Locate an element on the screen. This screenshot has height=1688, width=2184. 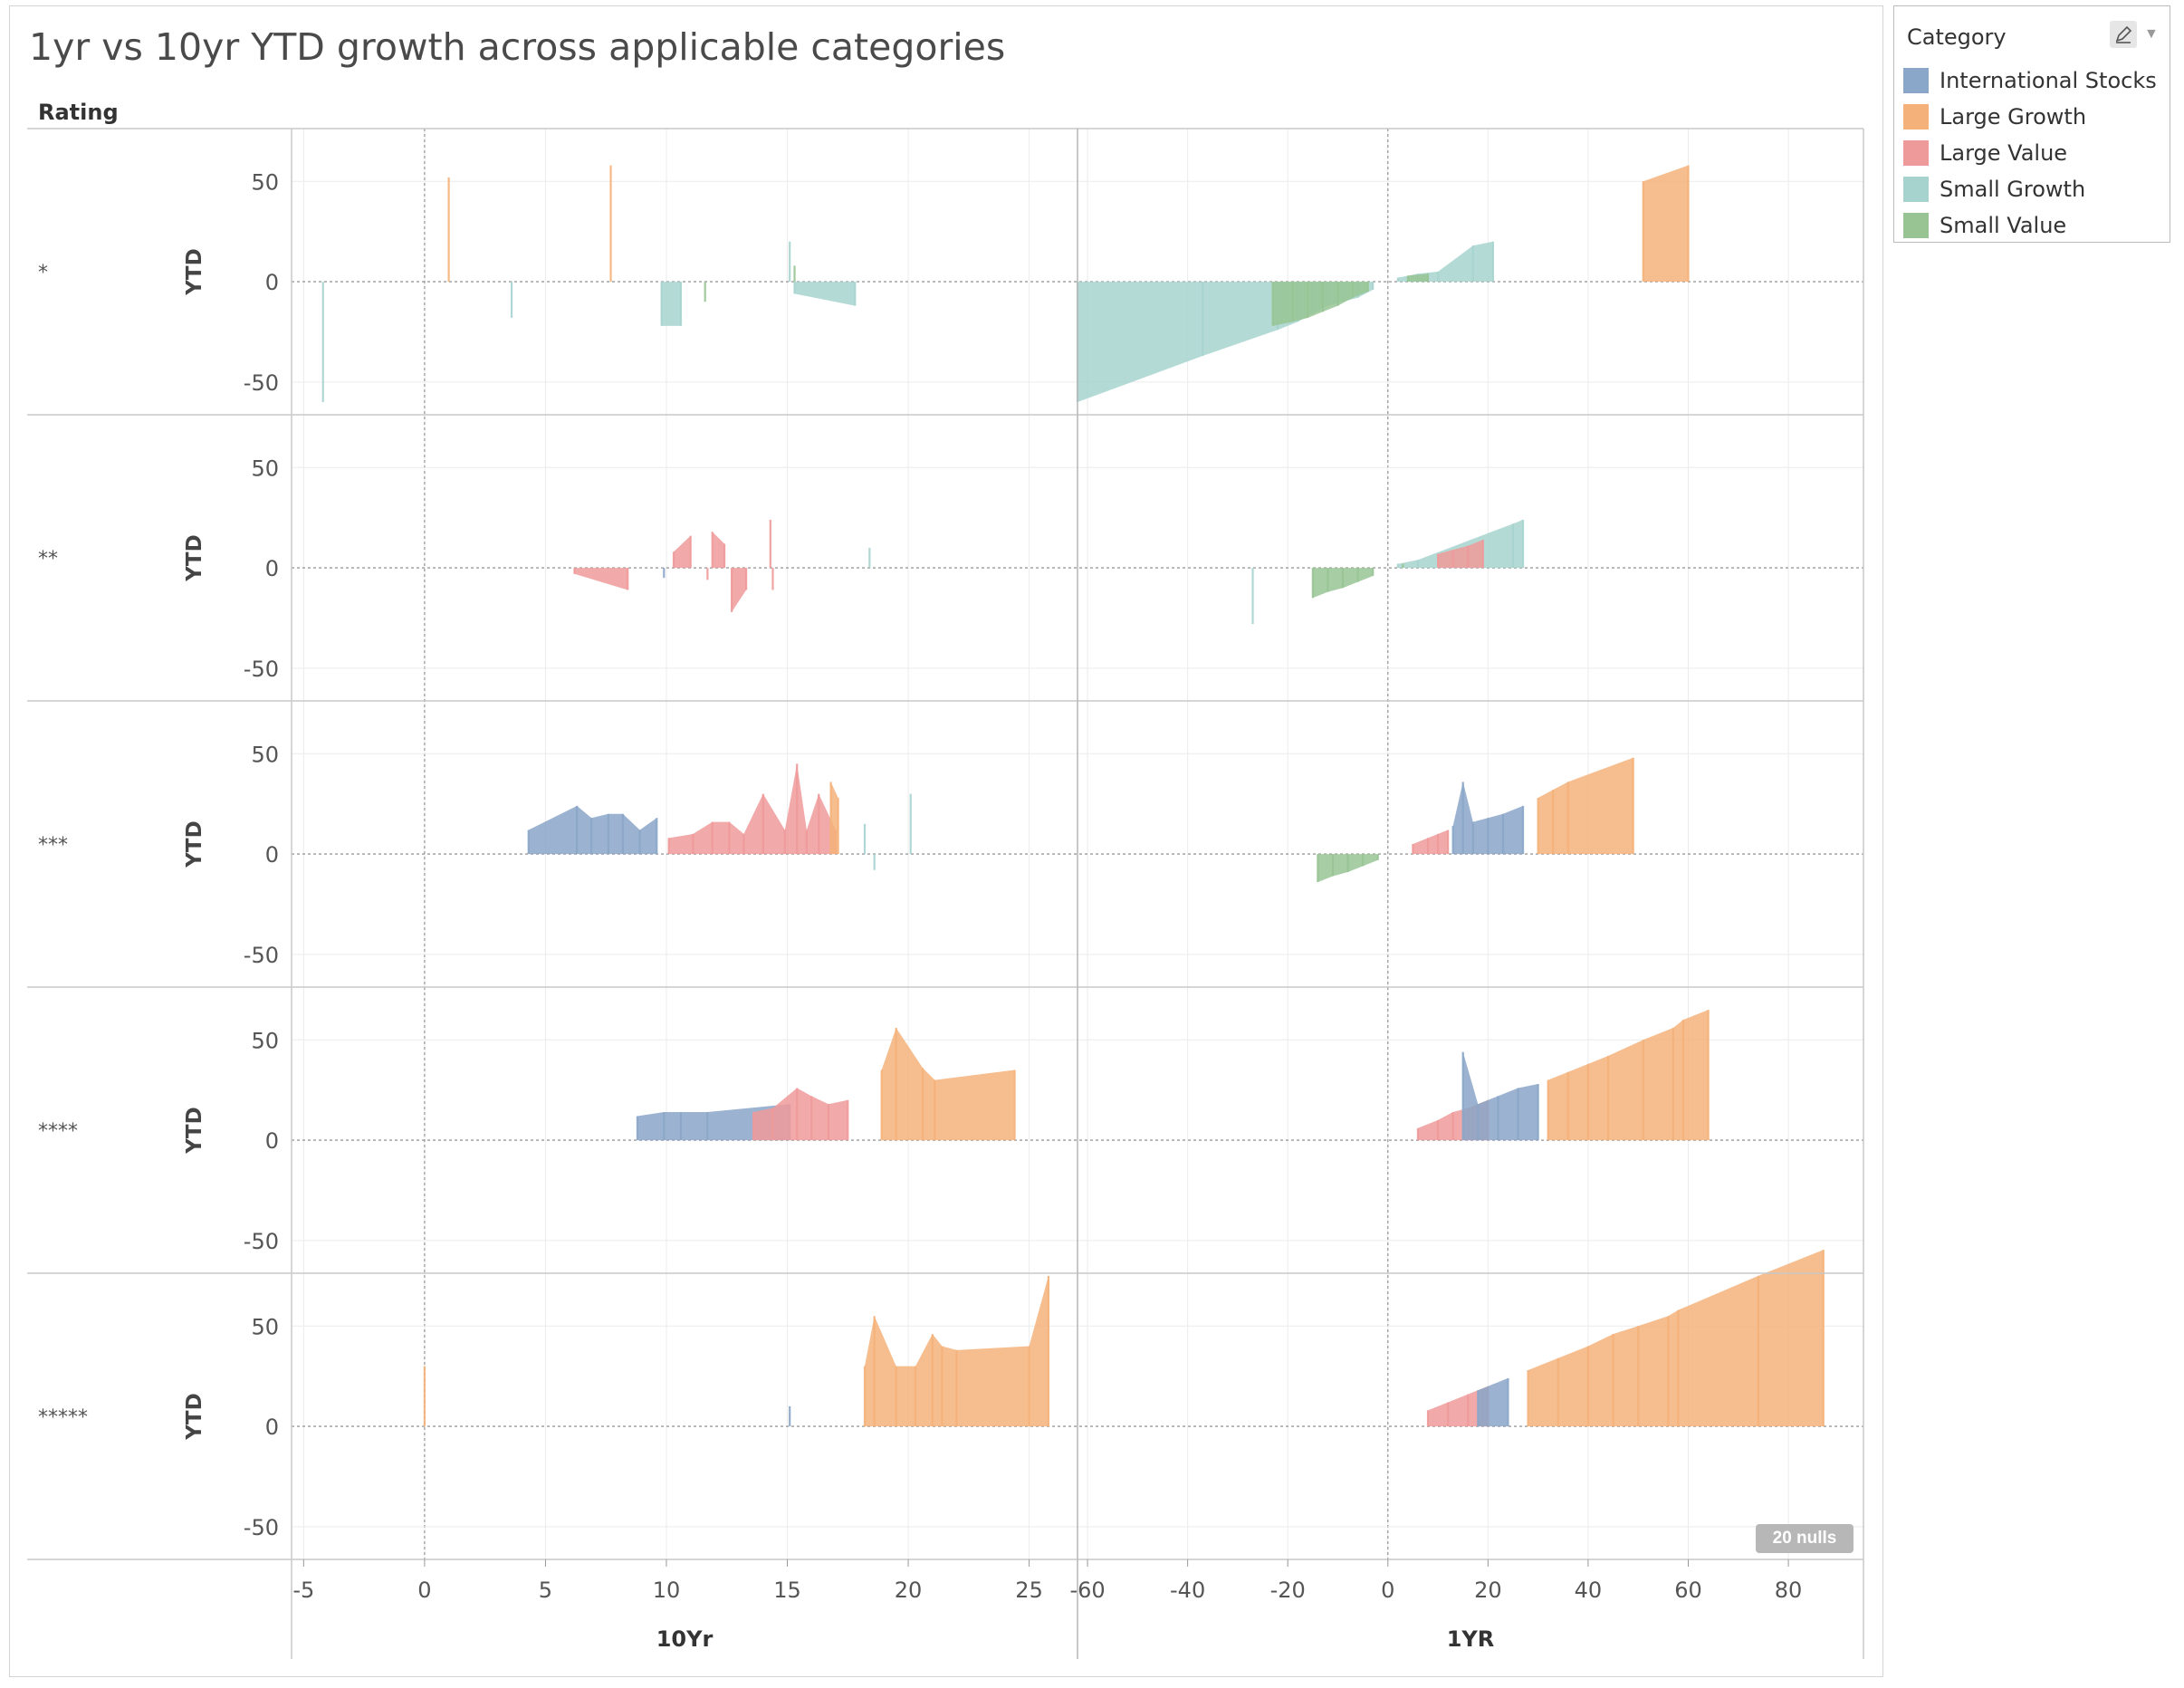
x-tick-label: 80 is located at coordinates (1789, 1590).